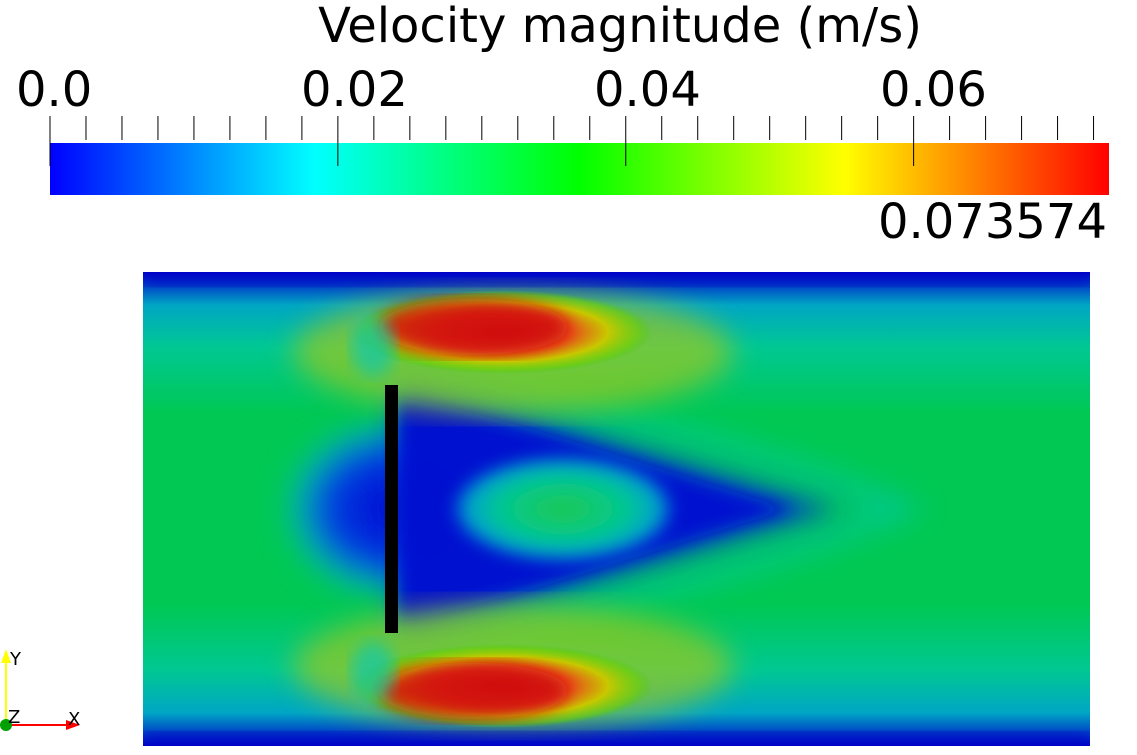  I want to click on colorbar-tick-label-0.06: 0.06, so click(933, 90).